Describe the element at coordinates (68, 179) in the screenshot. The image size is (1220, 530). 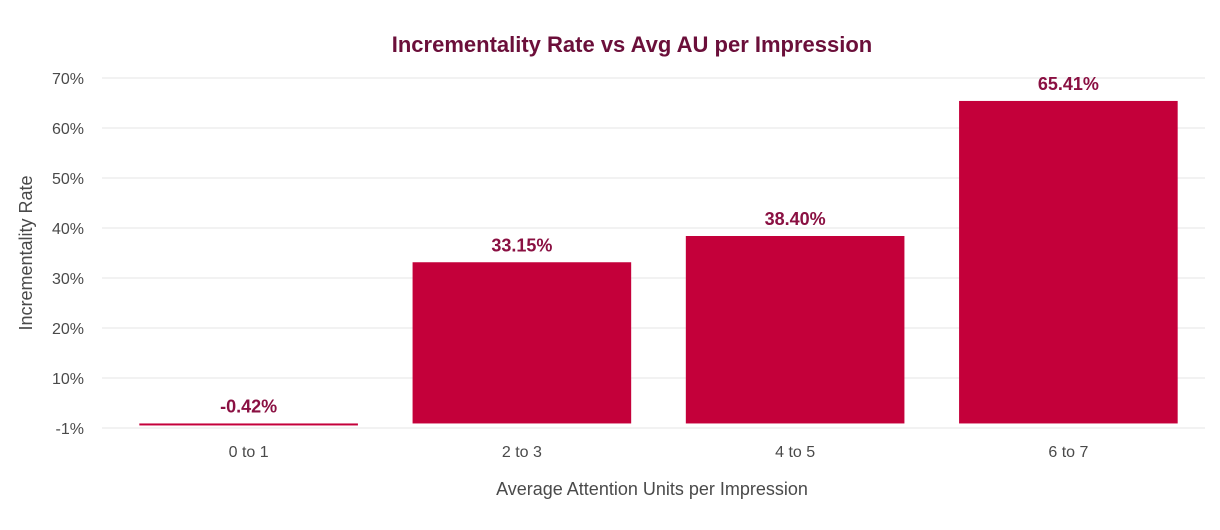
I see `y-tick-label: 50%` at that location.